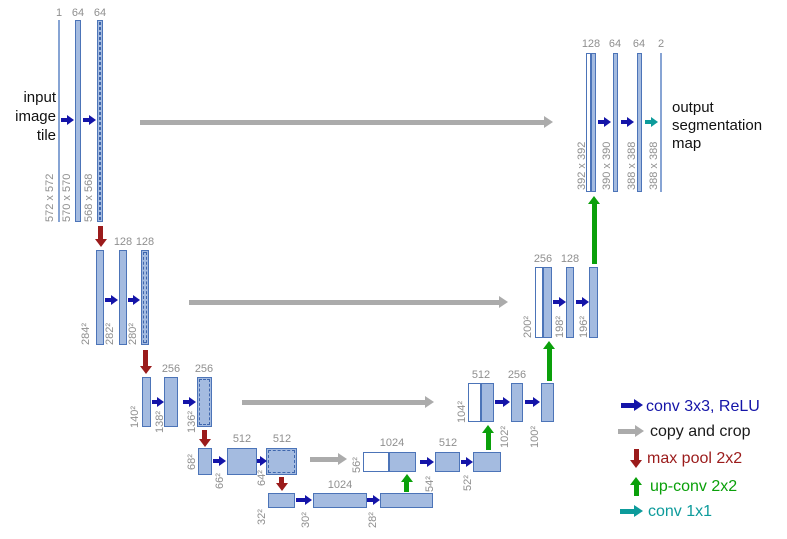 The width and height of the screenshot is (787, 539). I want to click on input-caption-line: image, so click(35, 116).